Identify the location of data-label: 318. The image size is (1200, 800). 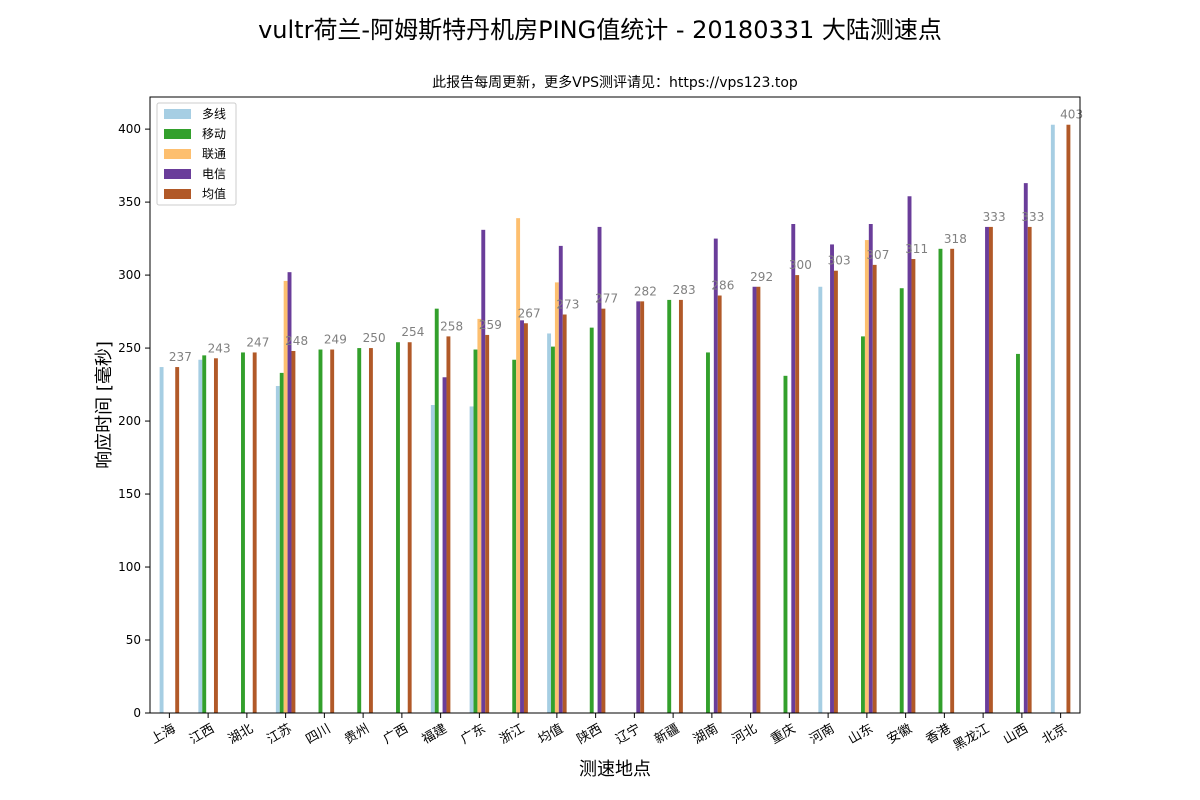
(955, 239).